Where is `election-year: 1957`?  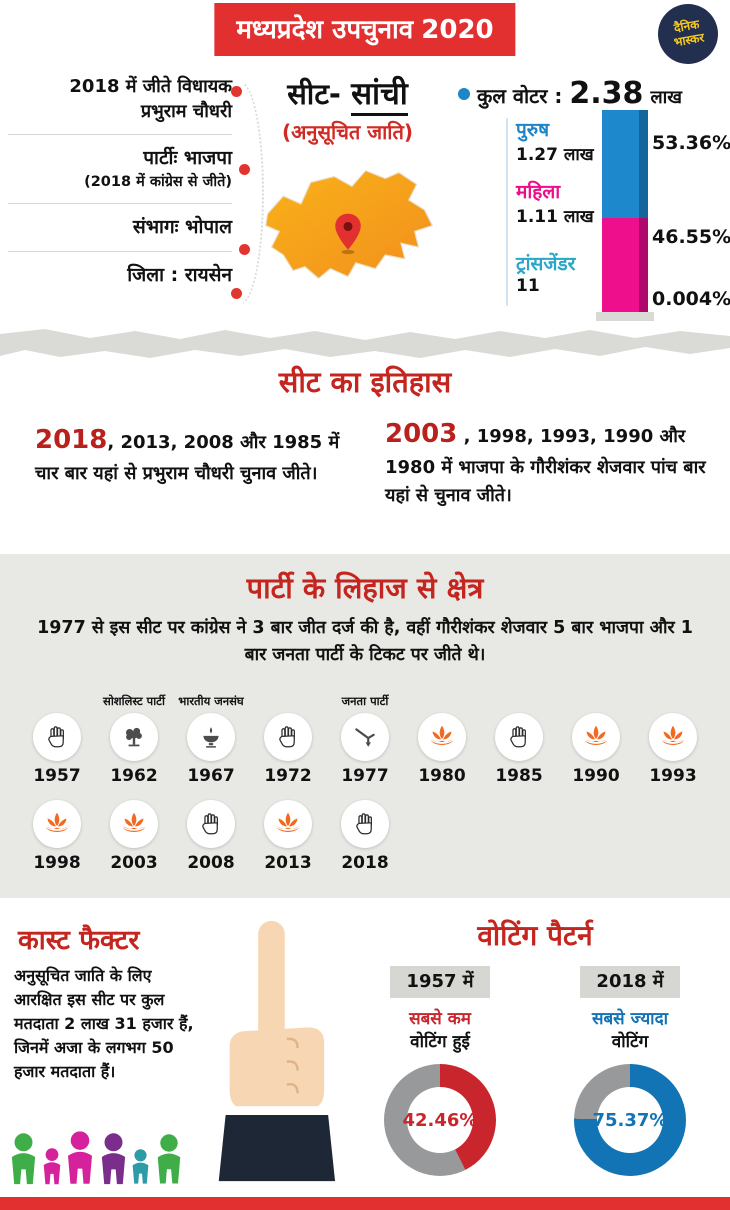
election-year: 1957 is located at coordinates (57, 776).